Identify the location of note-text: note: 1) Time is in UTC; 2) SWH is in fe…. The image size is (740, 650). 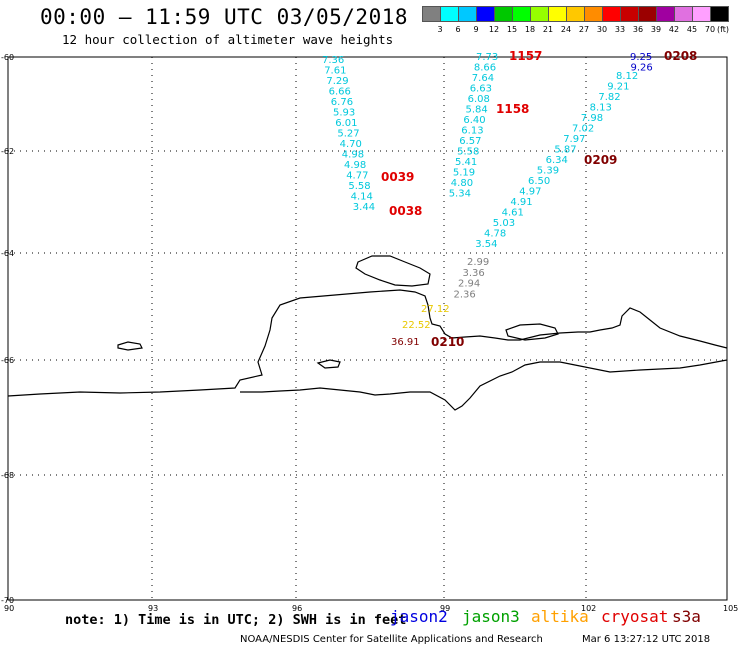
(236, 620).